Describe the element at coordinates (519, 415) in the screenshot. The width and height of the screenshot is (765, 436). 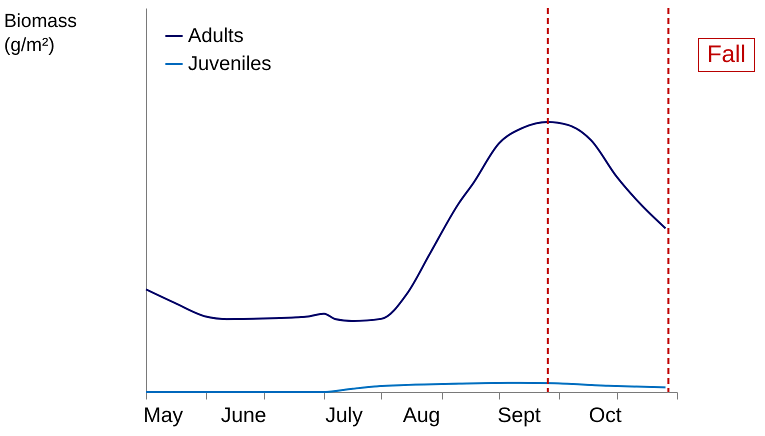
I see `x-tick-label: Sept` at that location.